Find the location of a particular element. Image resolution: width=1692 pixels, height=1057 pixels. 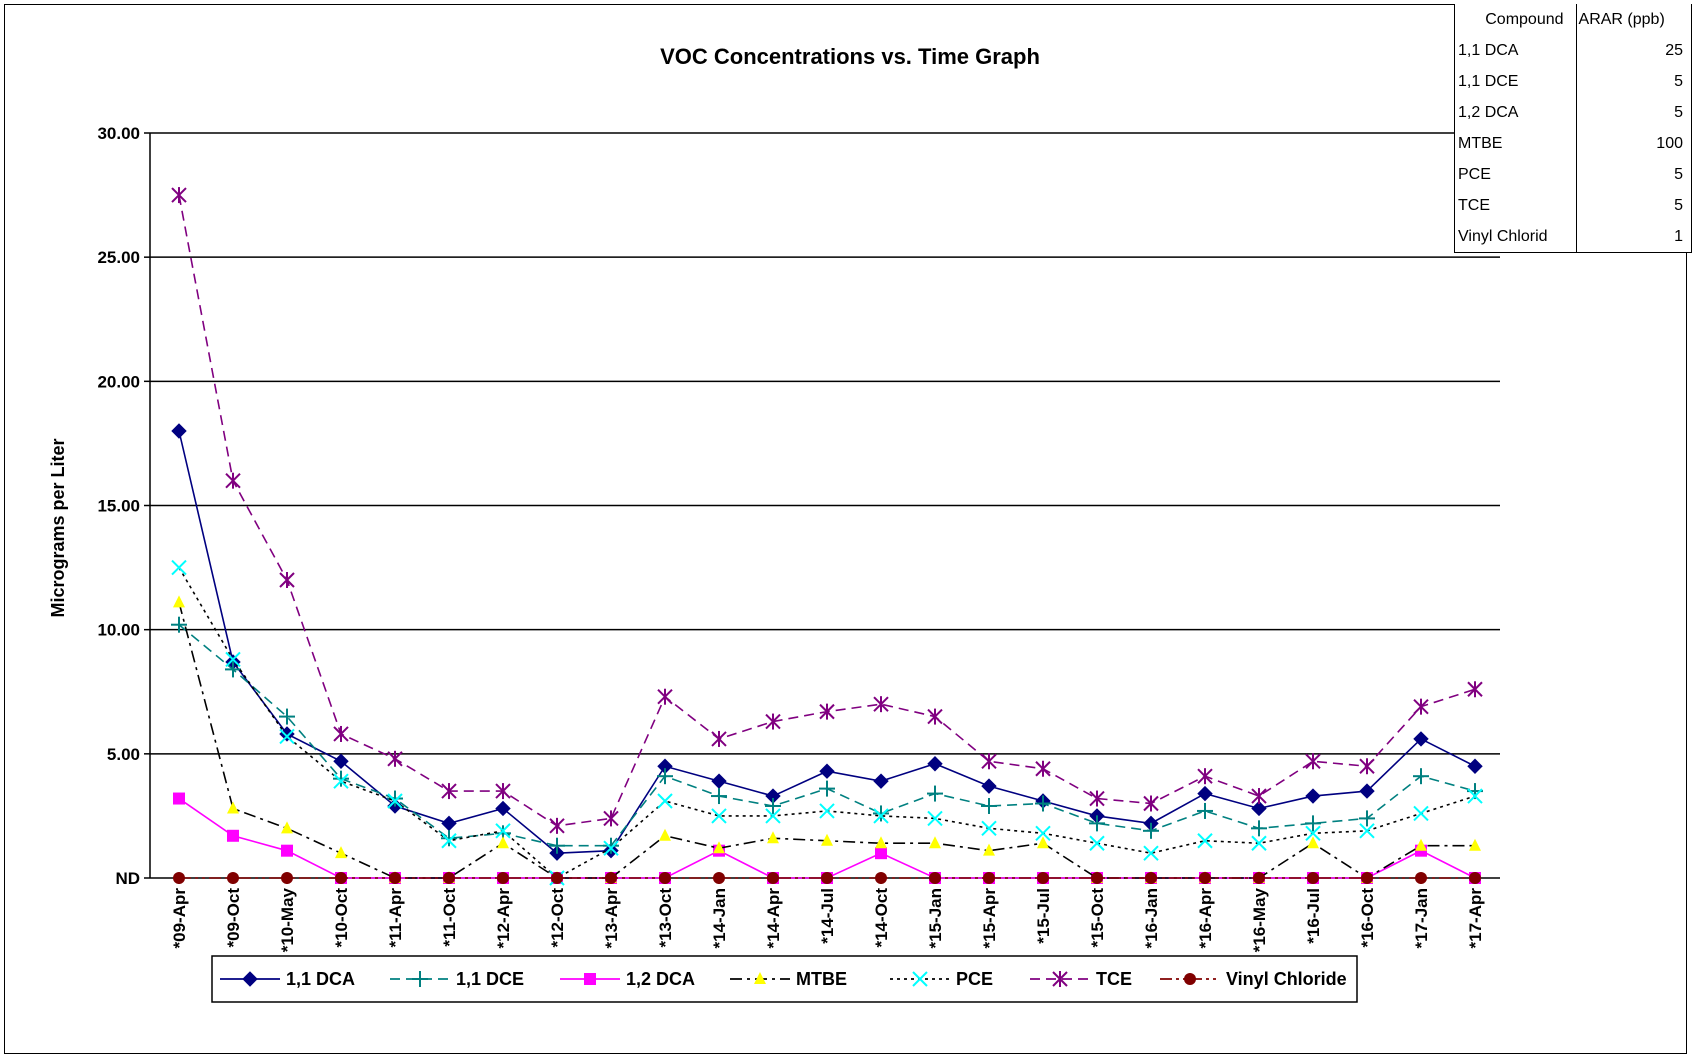

legend-item: MTBE is located at coordinates (788, 979).